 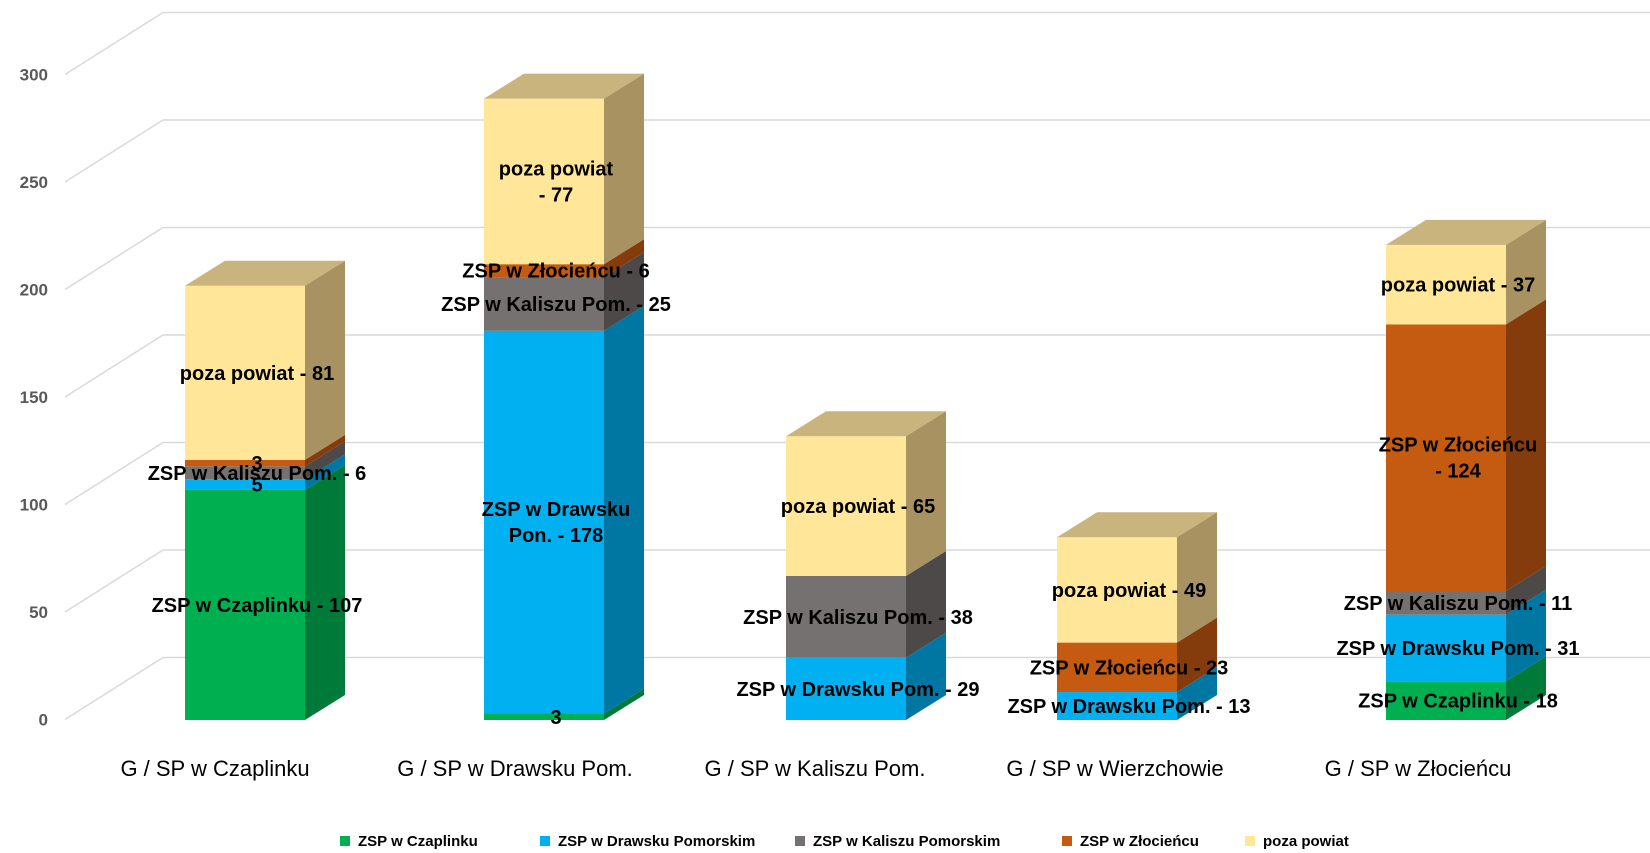 I want to click on data-label: 5, so click(x=256, y=486).